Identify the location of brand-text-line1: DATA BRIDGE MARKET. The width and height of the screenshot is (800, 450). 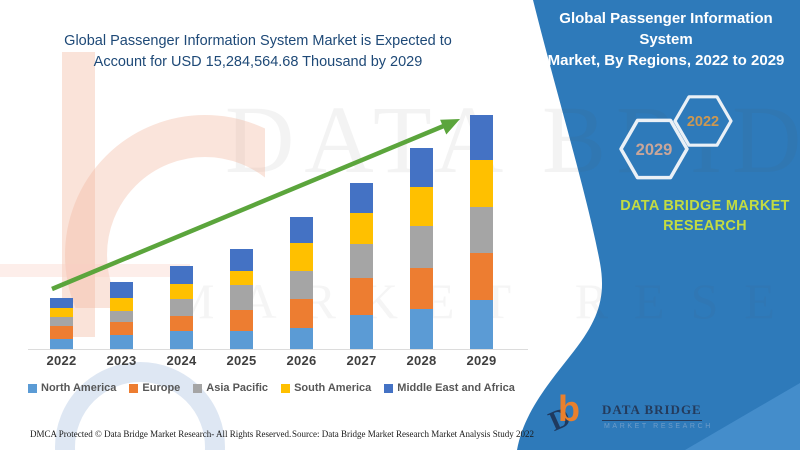
(705, 206).